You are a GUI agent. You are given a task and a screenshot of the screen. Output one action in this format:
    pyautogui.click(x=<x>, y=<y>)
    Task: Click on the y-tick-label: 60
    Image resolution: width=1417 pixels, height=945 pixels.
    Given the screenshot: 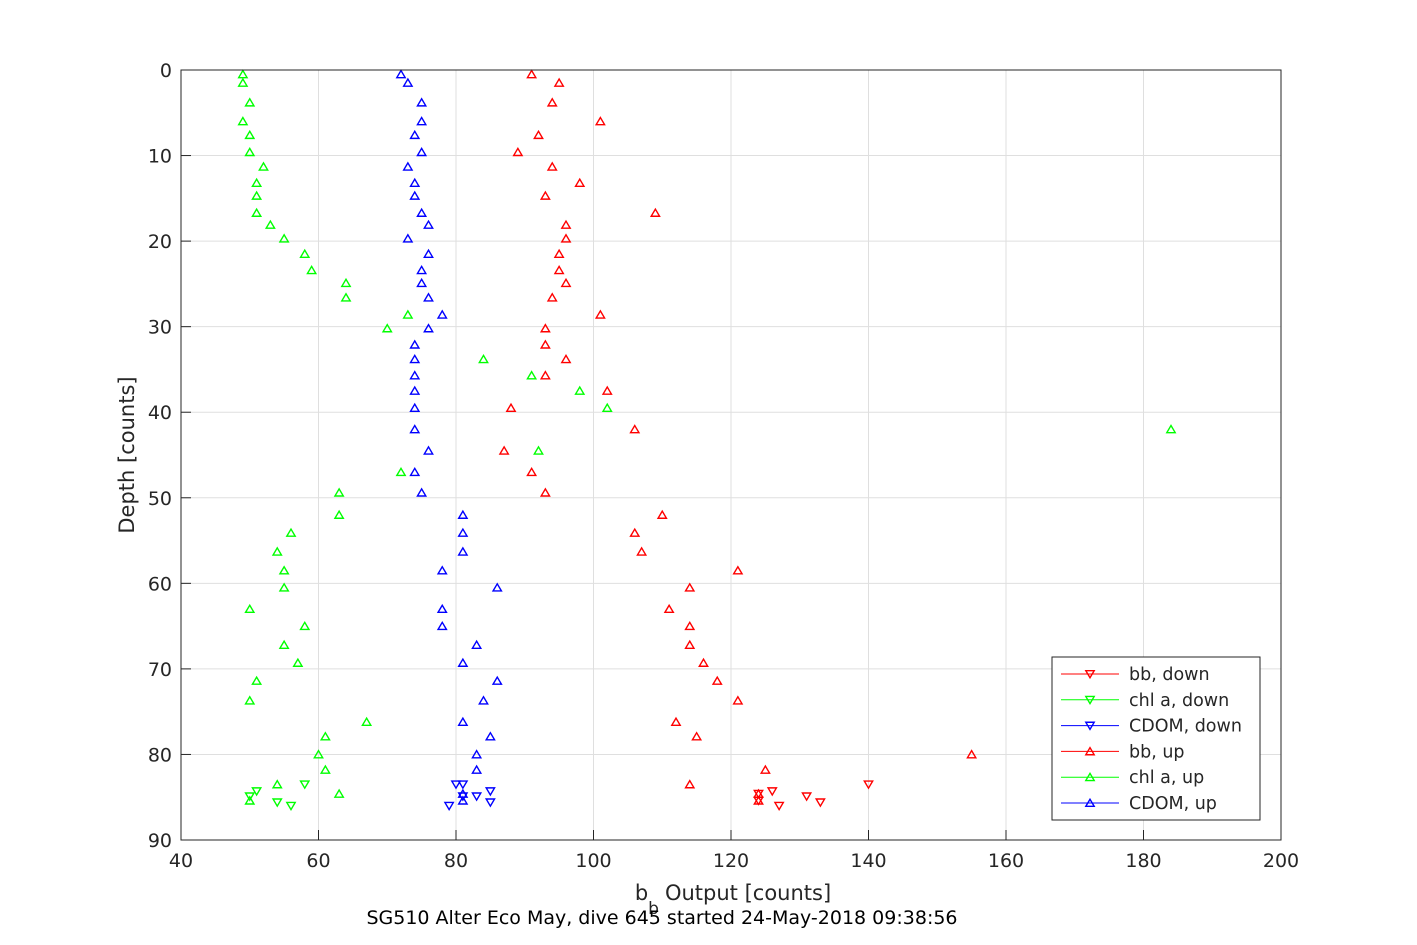 What is the action you would take?
    pyautogui.click(x=160, y=584)
    